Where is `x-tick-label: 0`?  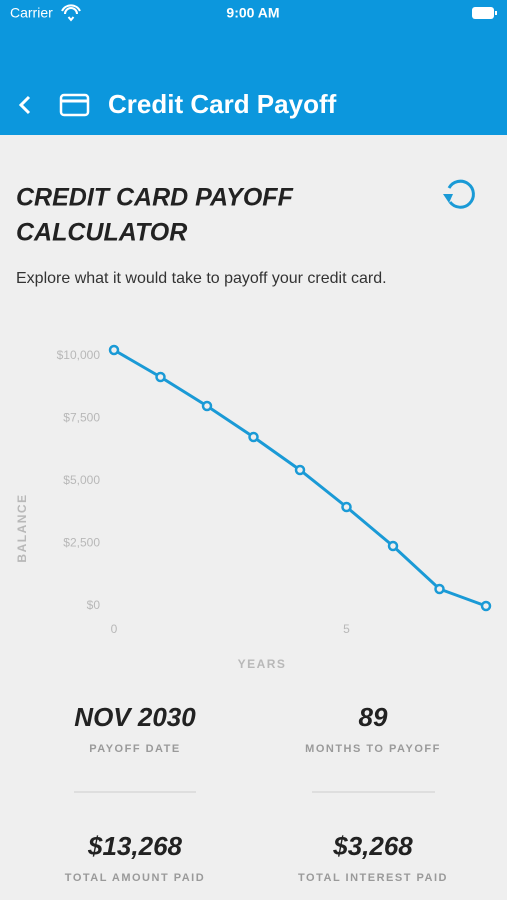
x-tick-label: 0 is located at coordinates (114, 629).